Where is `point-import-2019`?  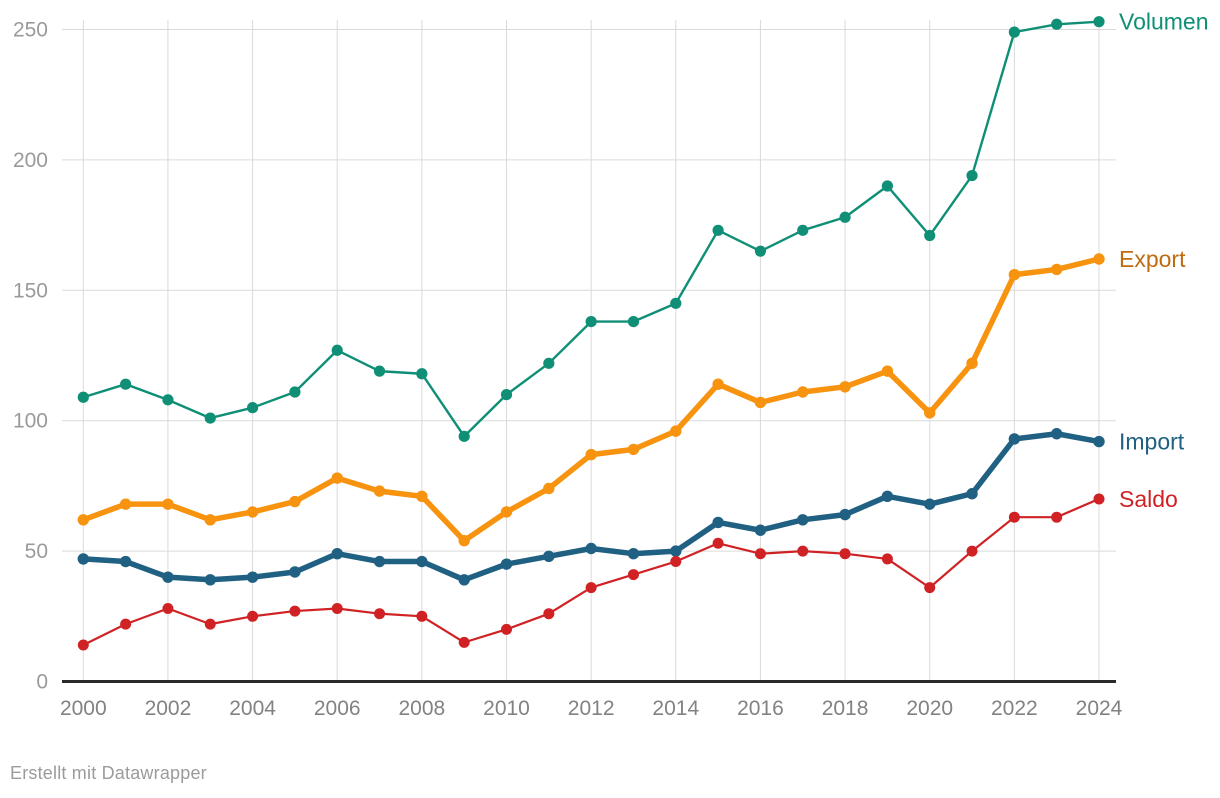
point-import-2019 is located at coordinates (887, 496).